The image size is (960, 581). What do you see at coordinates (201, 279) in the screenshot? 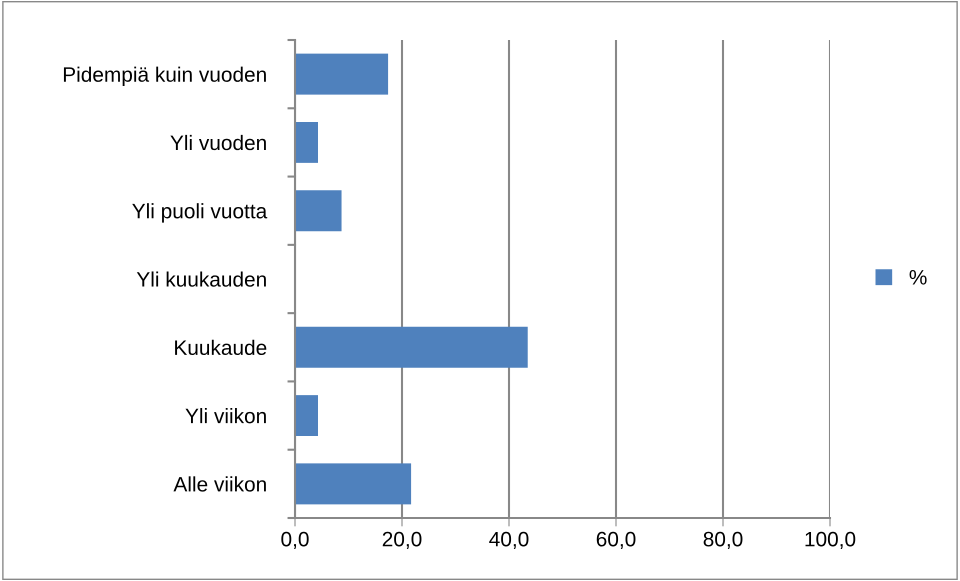
I see `y-tick-label: Yli kuukauden` at bounding box center [201, 279].